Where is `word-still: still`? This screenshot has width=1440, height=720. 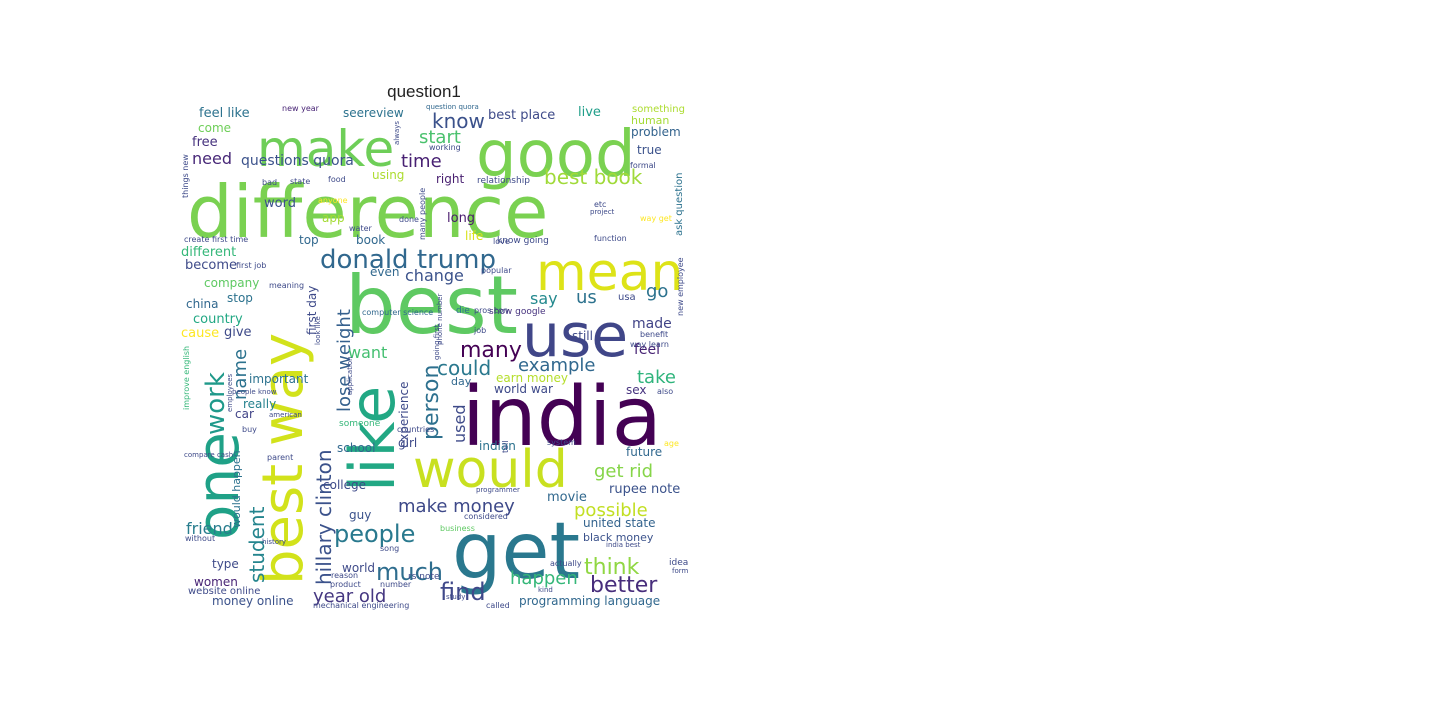
word-still: still is located at coordinates (582, 336).